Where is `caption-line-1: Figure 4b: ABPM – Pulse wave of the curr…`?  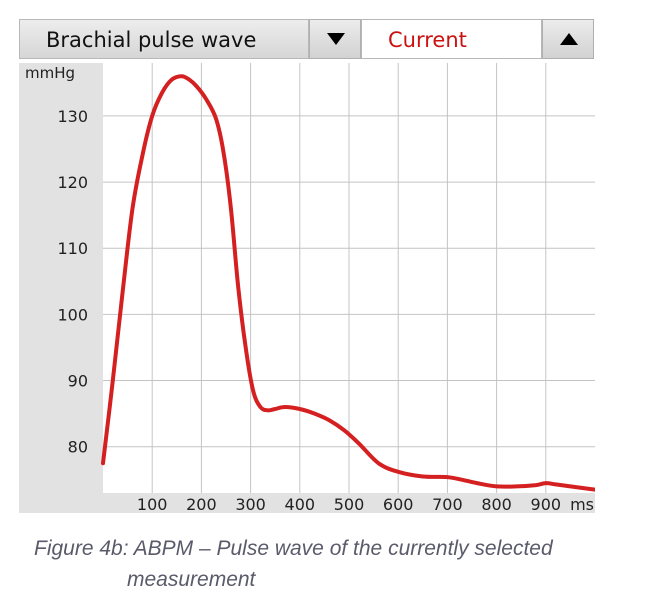 caption-line-1: Figure 4b: ABPM – Pulse wave of the curr… is located at coordinates (293, 548).